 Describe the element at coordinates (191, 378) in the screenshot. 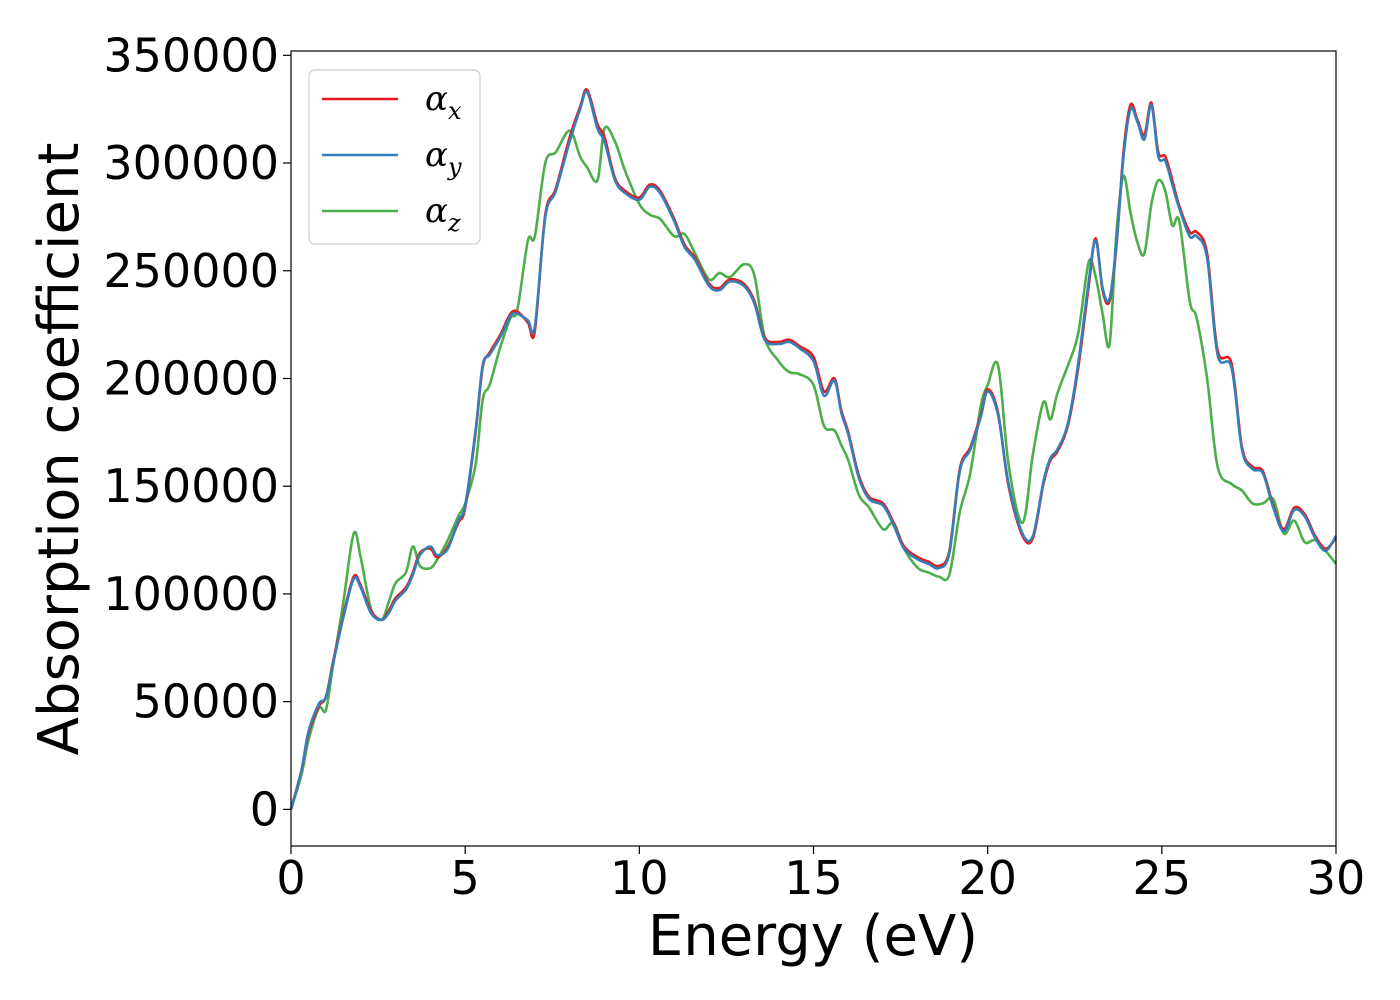

I see `y-tick-label: 200000` at that location.